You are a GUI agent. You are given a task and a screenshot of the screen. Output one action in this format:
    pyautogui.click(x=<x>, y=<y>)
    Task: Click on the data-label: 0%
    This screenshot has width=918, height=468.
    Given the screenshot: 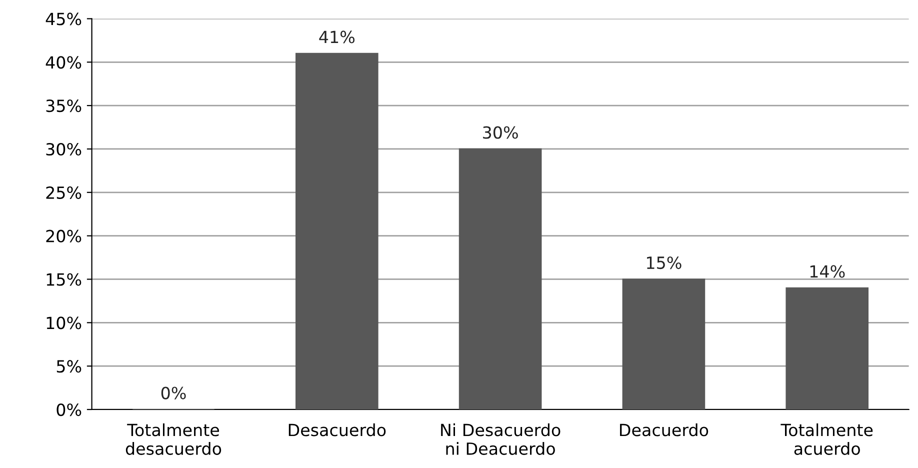 What is the action you would take?
    pyautogui.click(x=173, y=393)
    